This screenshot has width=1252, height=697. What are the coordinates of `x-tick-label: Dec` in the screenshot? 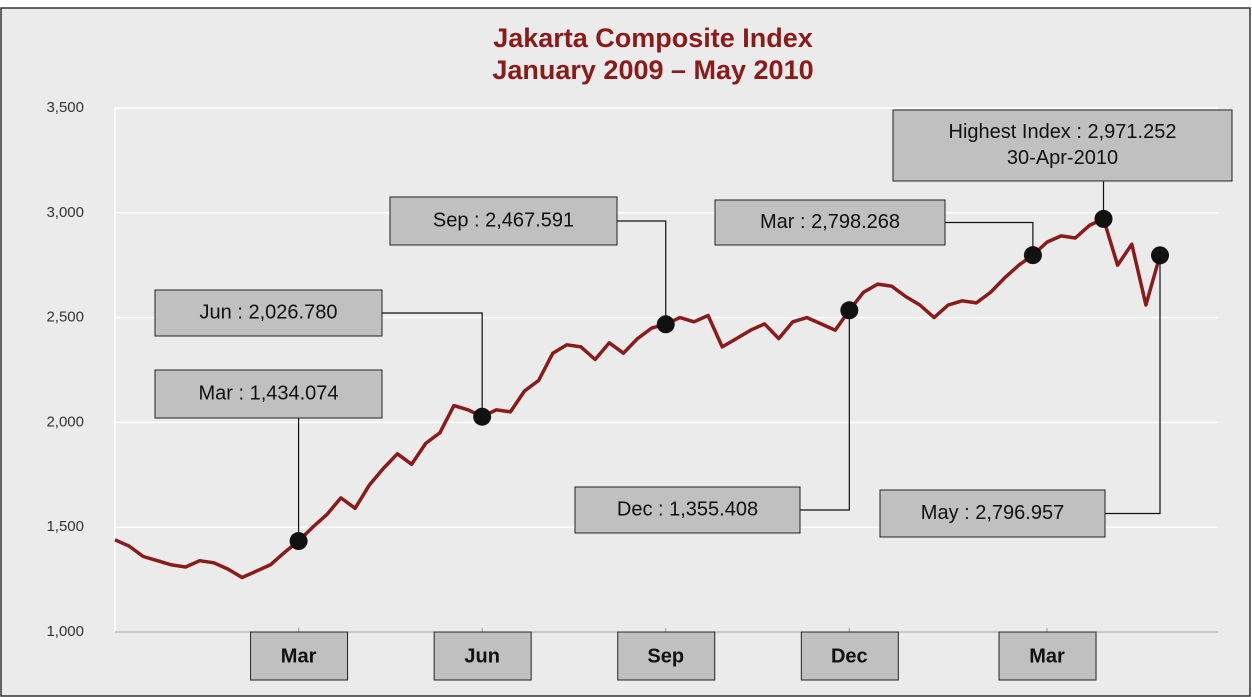 It's located at (849, 656).